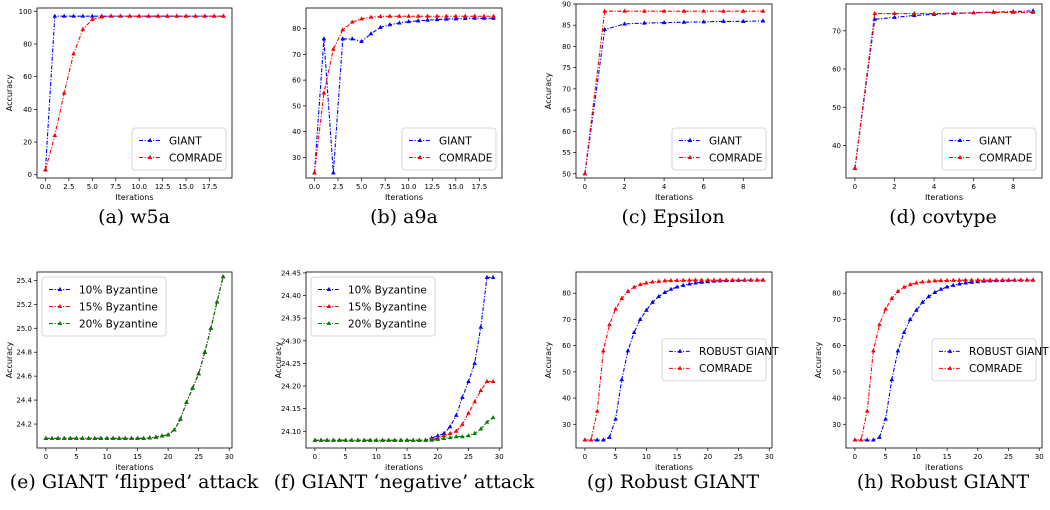 This screenshot has width=1050, height=510. I want to click on y-tick-label: 24.6, so click(24, 377).